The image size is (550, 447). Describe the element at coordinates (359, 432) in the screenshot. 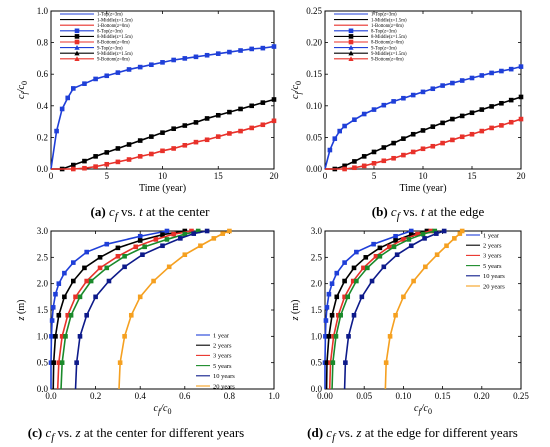

I see `caption-d-sym2: z` at that location.